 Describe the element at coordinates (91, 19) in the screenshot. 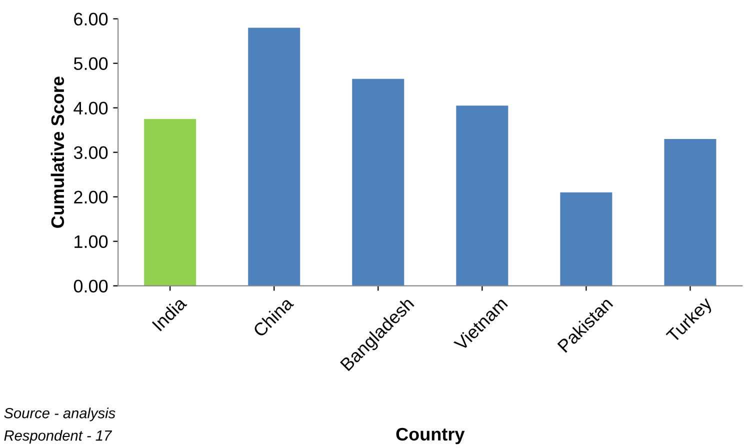

I see `y-tick-label: 6.00` at that location.